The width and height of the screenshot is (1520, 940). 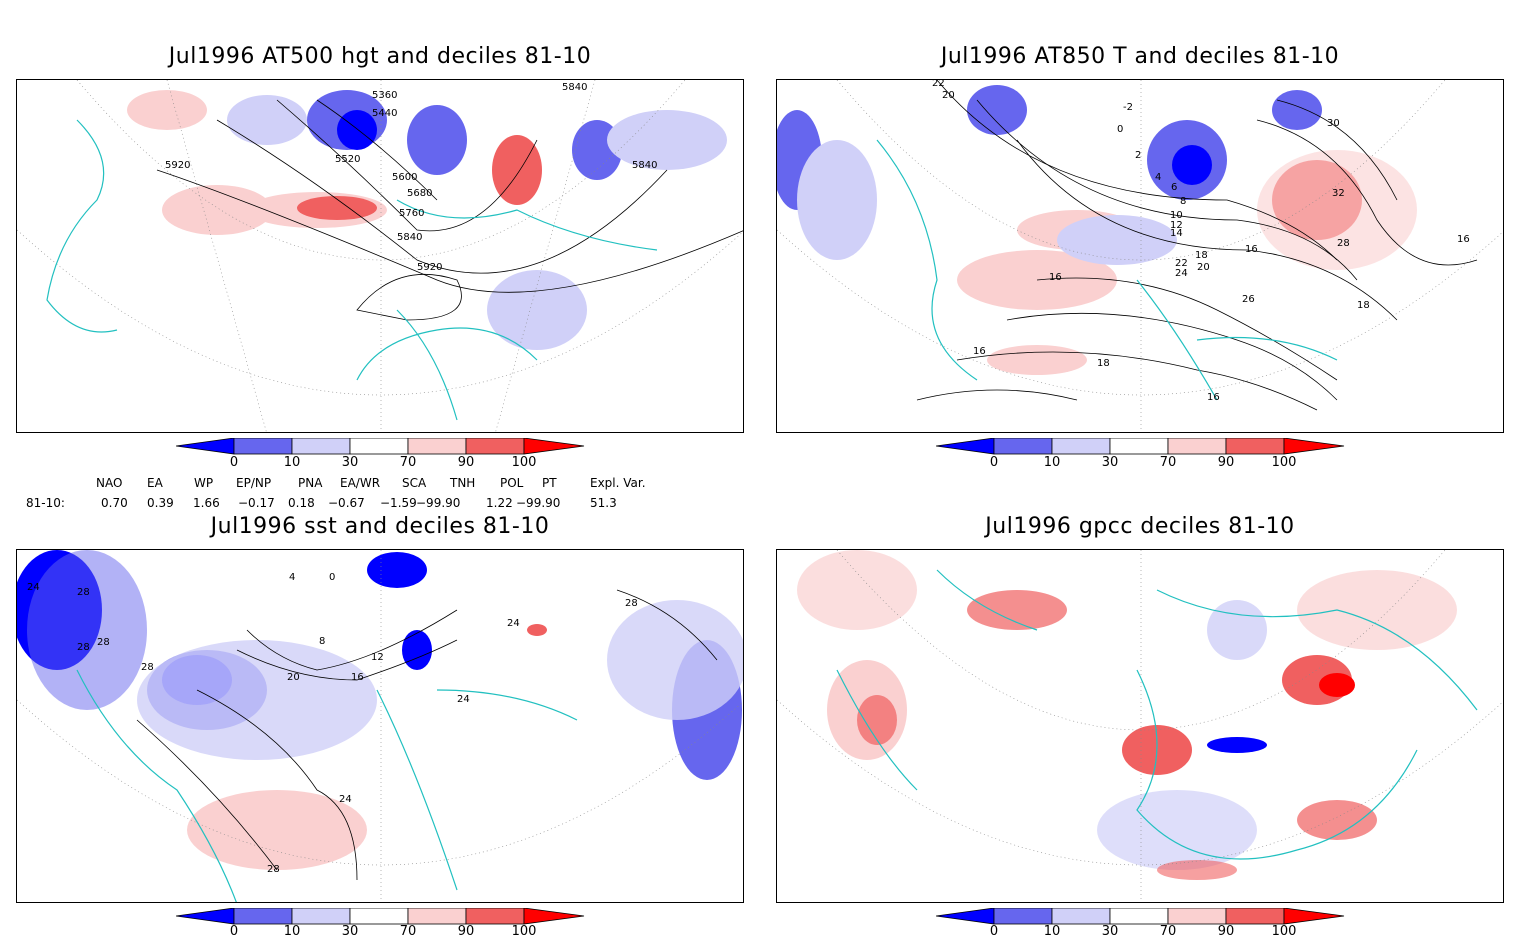 What do you see at coordinates (384, 95) in the screenshot?
I see `contour-label: 5360` at bounding box center [384, 95].